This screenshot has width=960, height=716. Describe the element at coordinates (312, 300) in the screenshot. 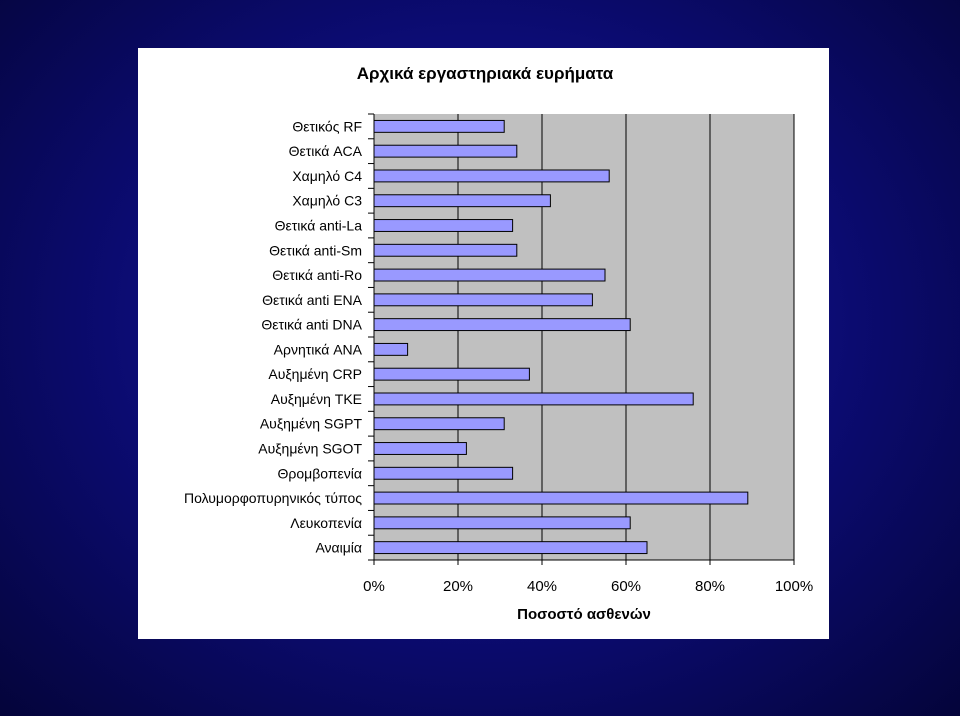

I see `category-label: Θετικά anti ENA` at that location.